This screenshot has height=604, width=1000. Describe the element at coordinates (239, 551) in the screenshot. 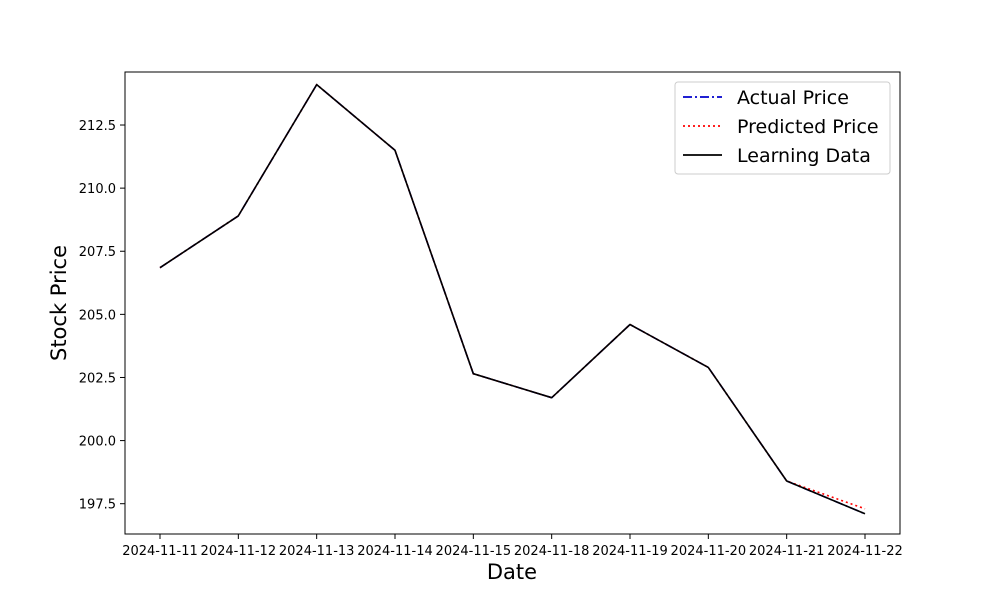

I see `x-tick-label: 2024-11-12` at that location.